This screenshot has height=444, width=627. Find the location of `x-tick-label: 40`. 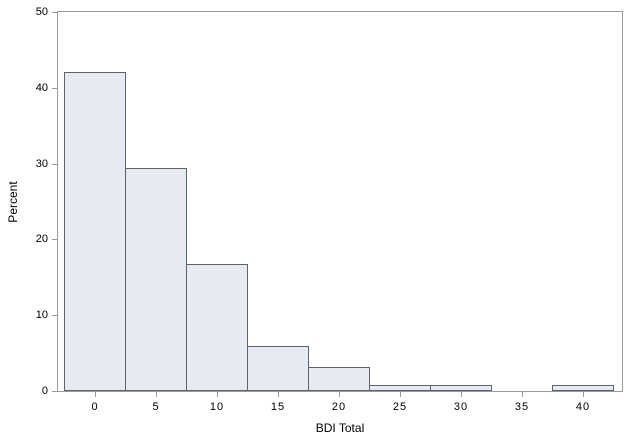

x-tick-label: 40 is located at coordinates (583, 407).